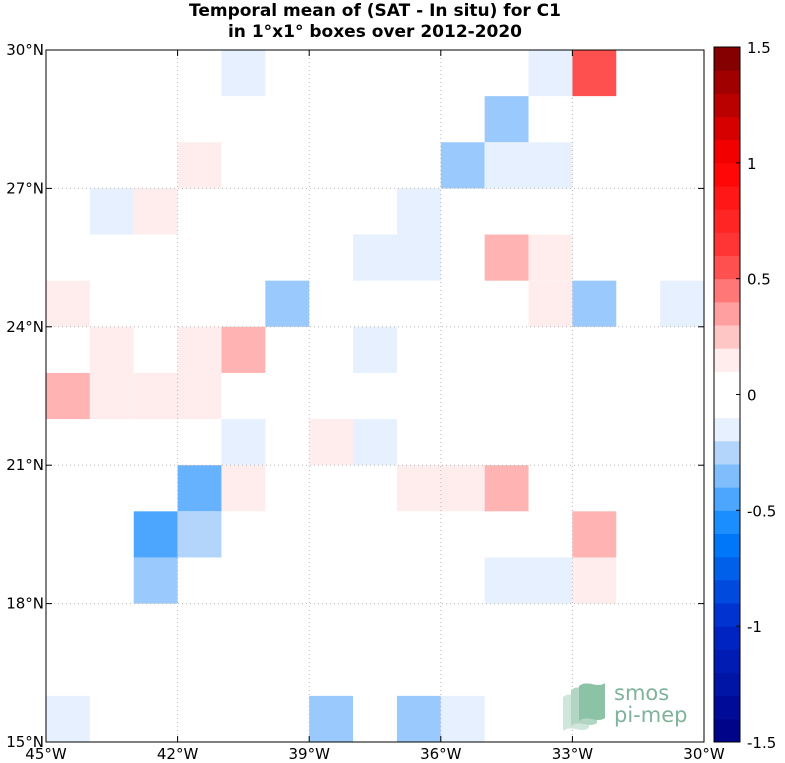 This screenshot has width=785, height=763. I want to click on colorbar: 1.5 1 0.5 0 -0.5 -1 -1.5, so click(744, 395).